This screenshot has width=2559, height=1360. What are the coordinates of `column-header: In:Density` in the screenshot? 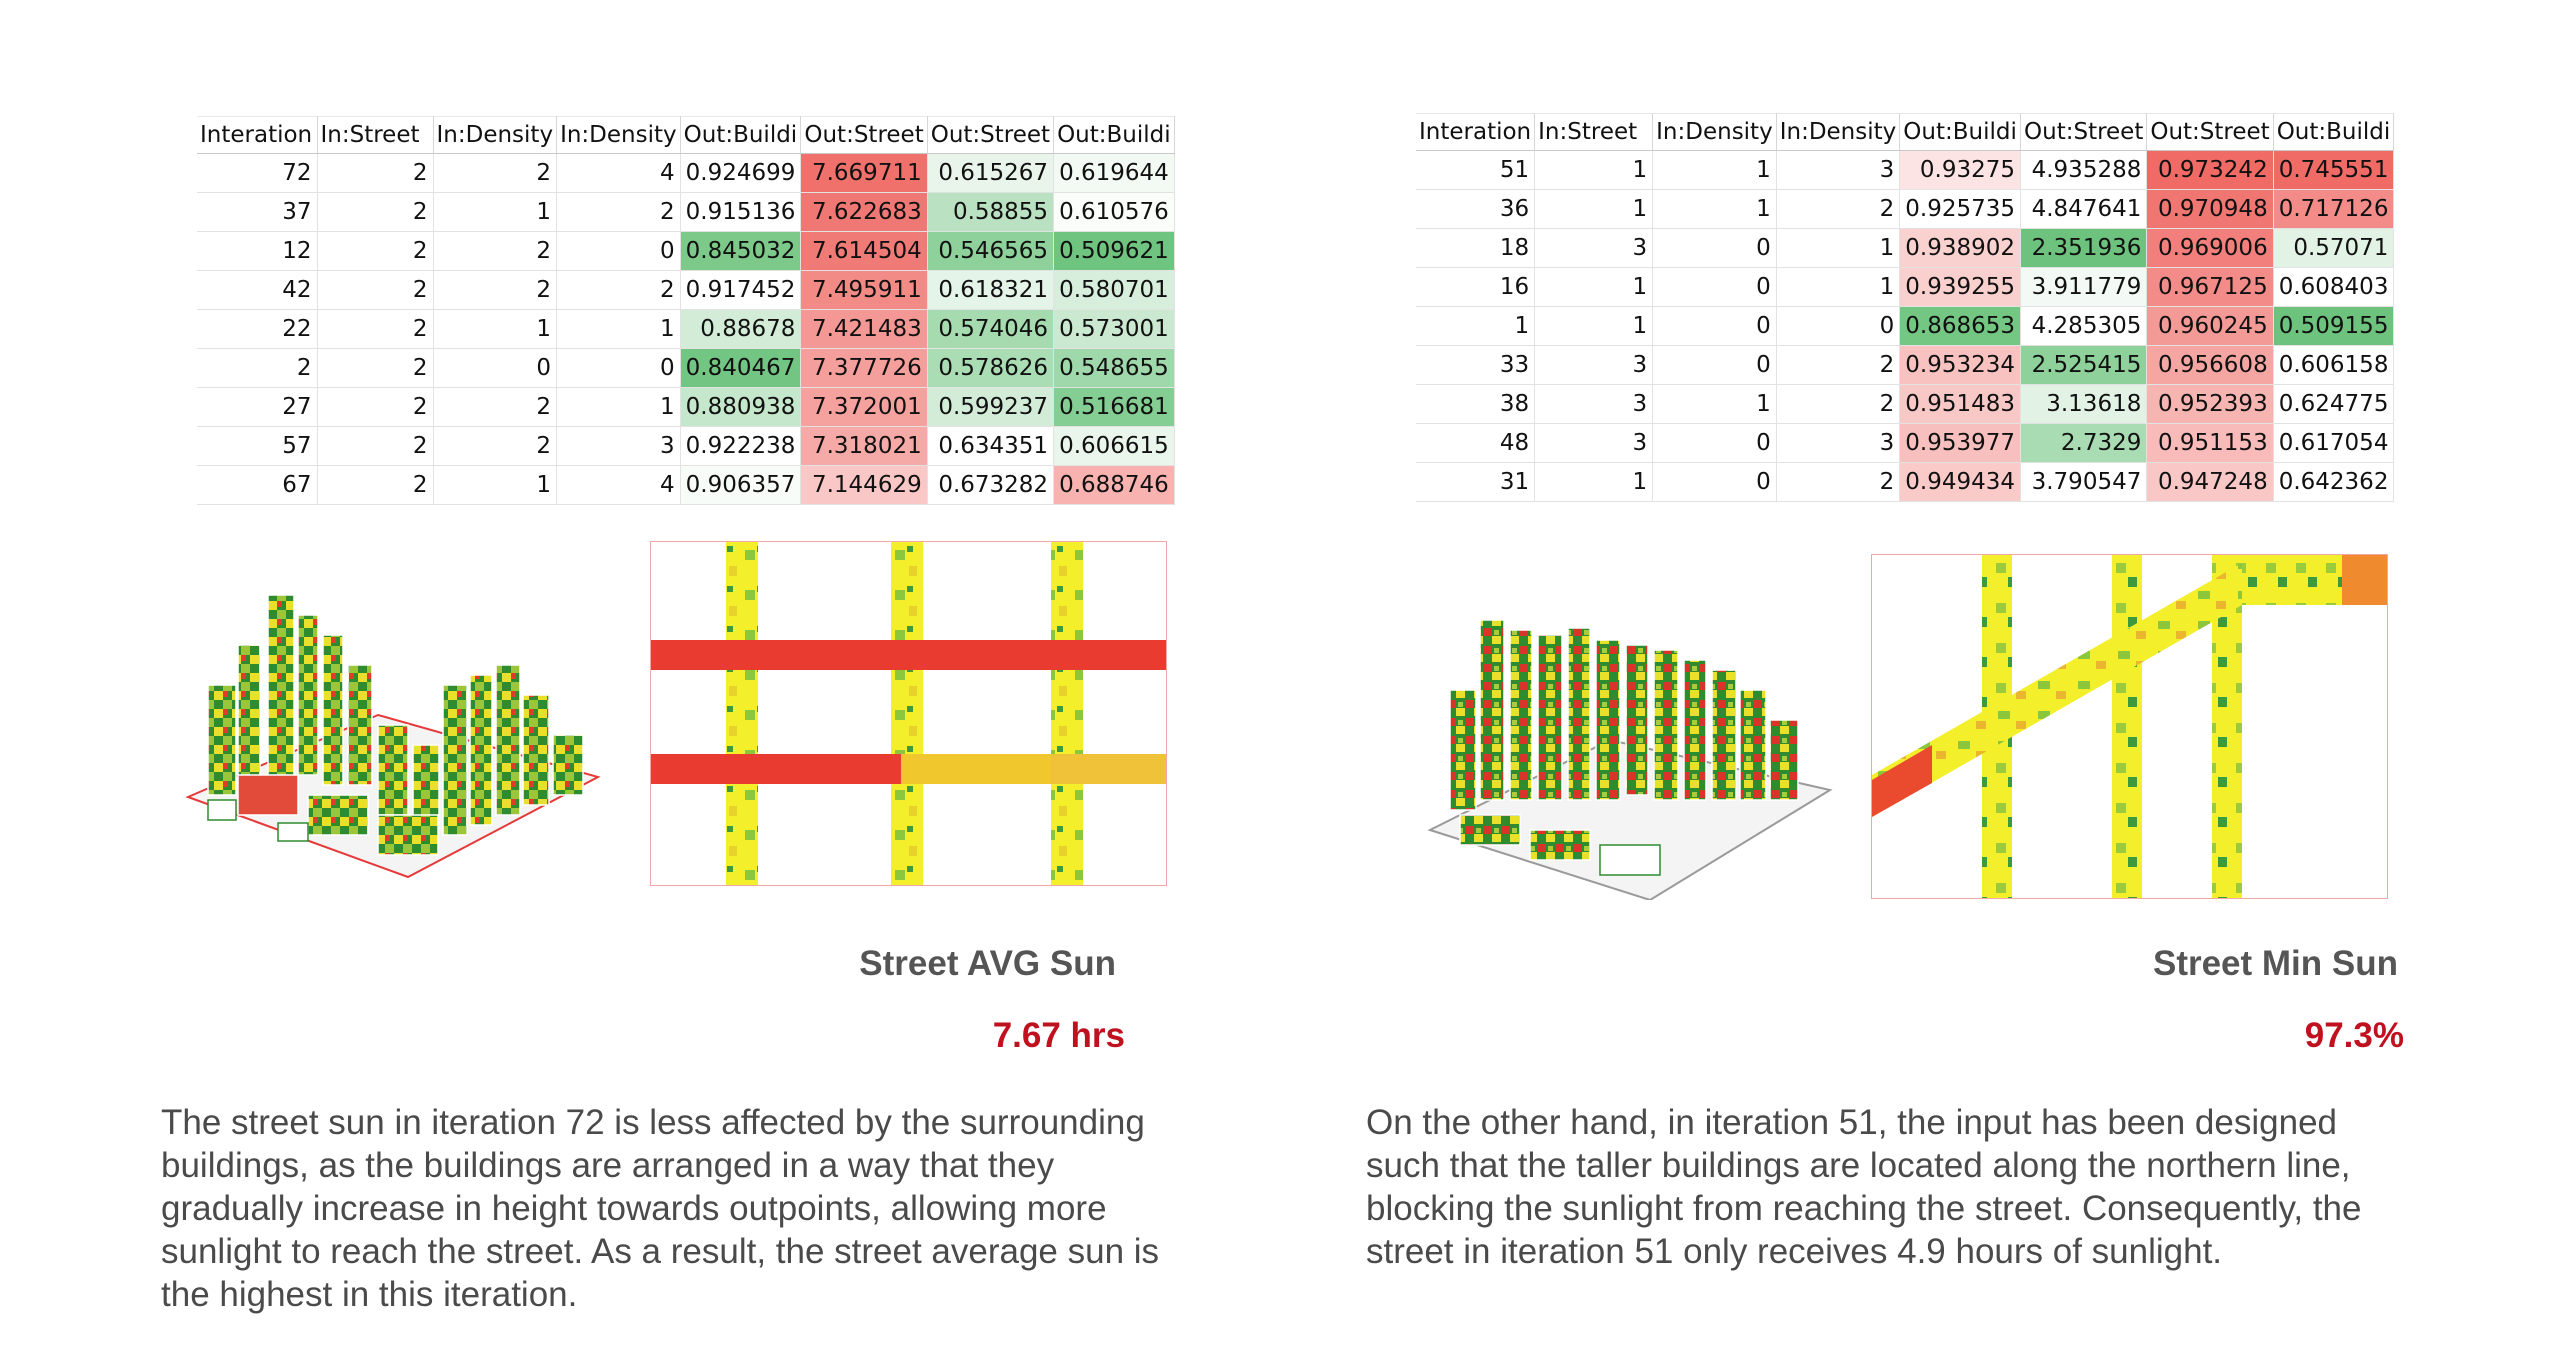 It's located at (495, 135).